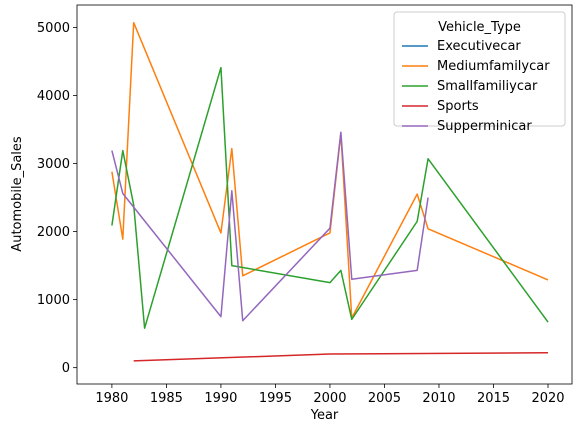 The image size is (580, 432). I want to click on legend-title: Vehicle_Type, so click(479, 27).